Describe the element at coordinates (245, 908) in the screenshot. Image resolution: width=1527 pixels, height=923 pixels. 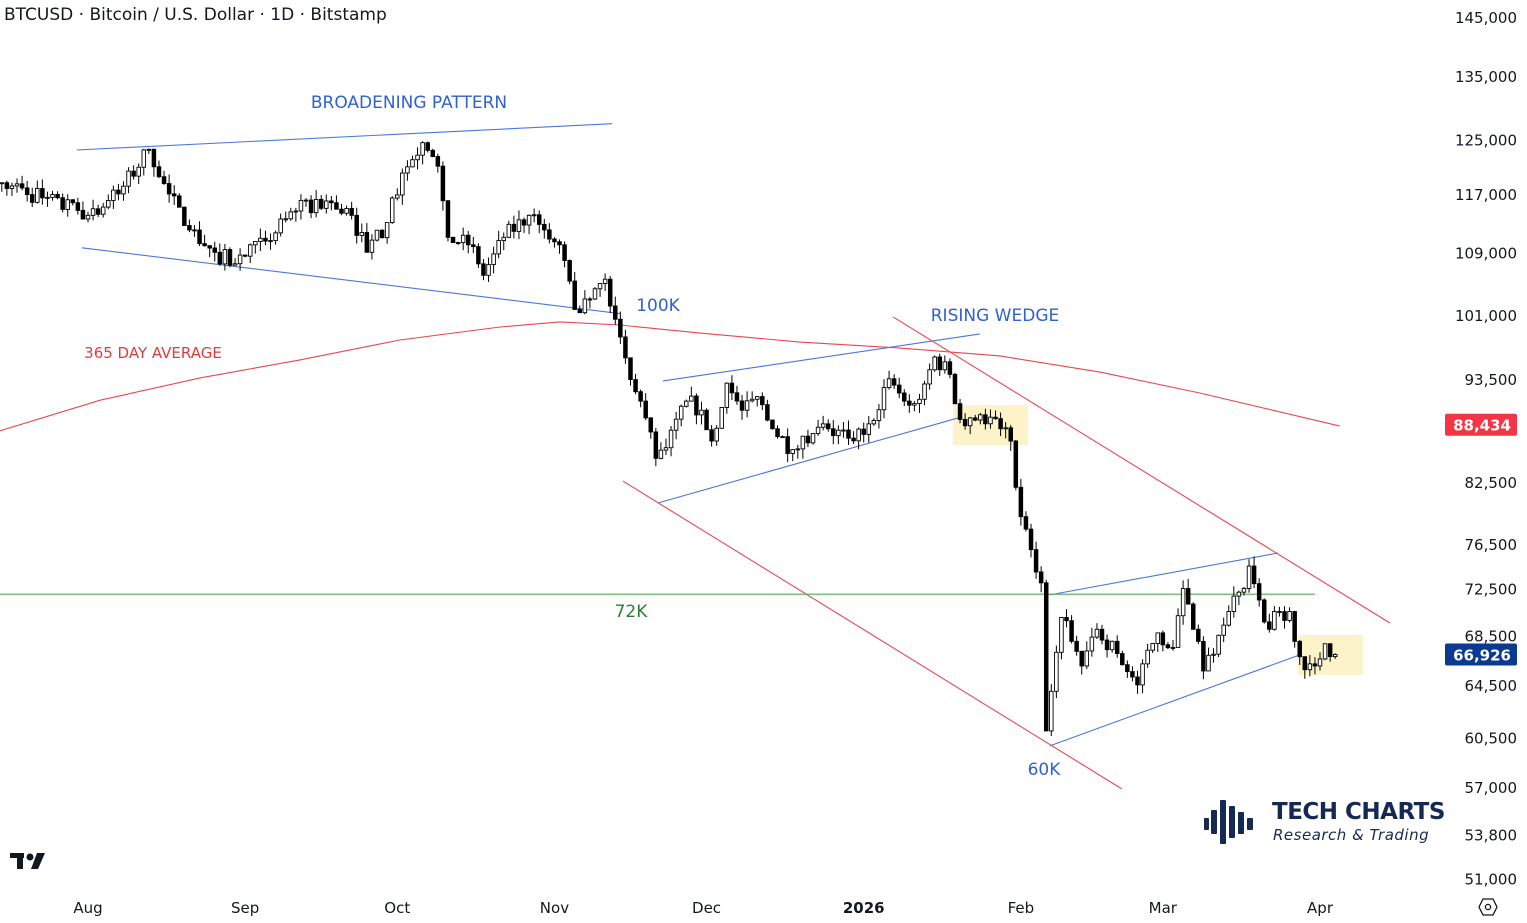
I see `x-axis-tick-label: Sep` at that location.